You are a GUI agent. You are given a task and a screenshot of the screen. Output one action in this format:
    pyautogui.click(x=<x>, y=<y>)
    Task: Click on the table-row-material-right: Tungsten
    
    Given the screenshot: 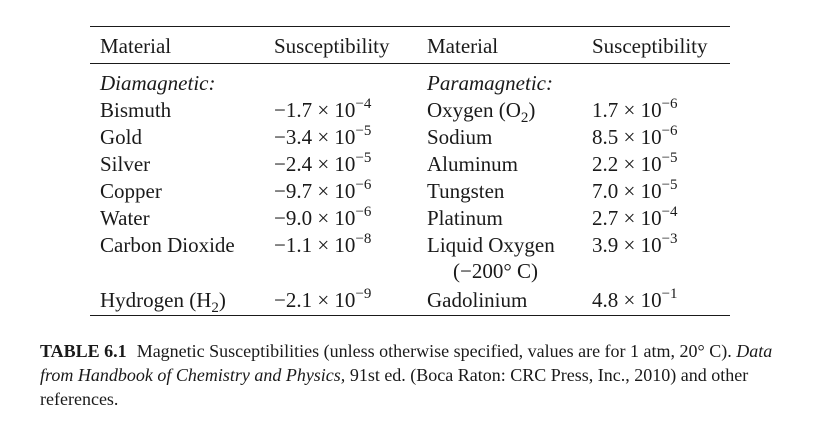 What is the action you would take?
    pyautogui.click(x=466, y=191)
    